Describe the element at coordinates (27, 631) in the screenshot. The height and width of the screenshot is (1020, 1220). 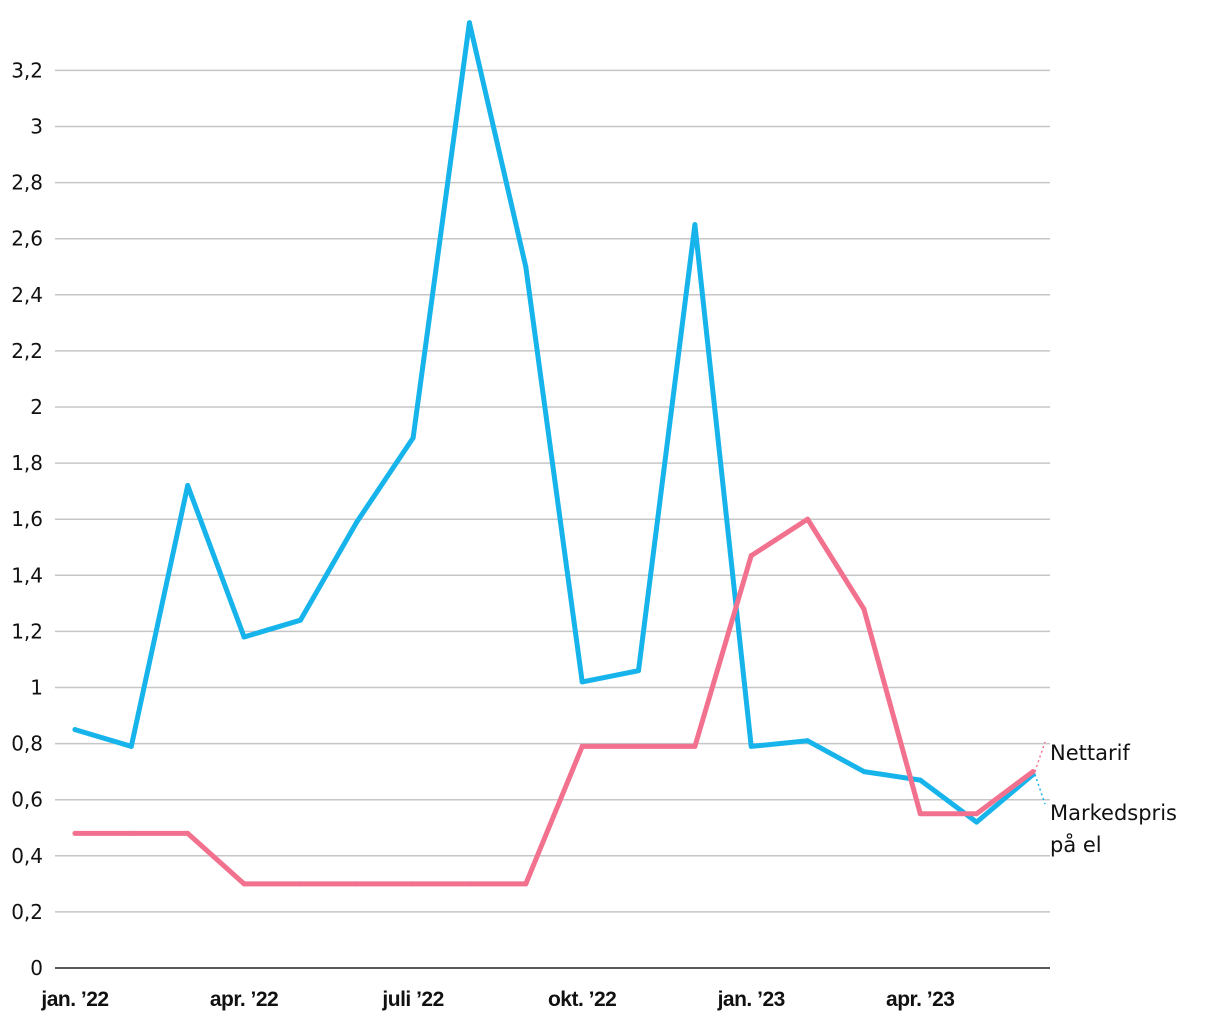
I see `y-tick-label: 1,2` at that location.